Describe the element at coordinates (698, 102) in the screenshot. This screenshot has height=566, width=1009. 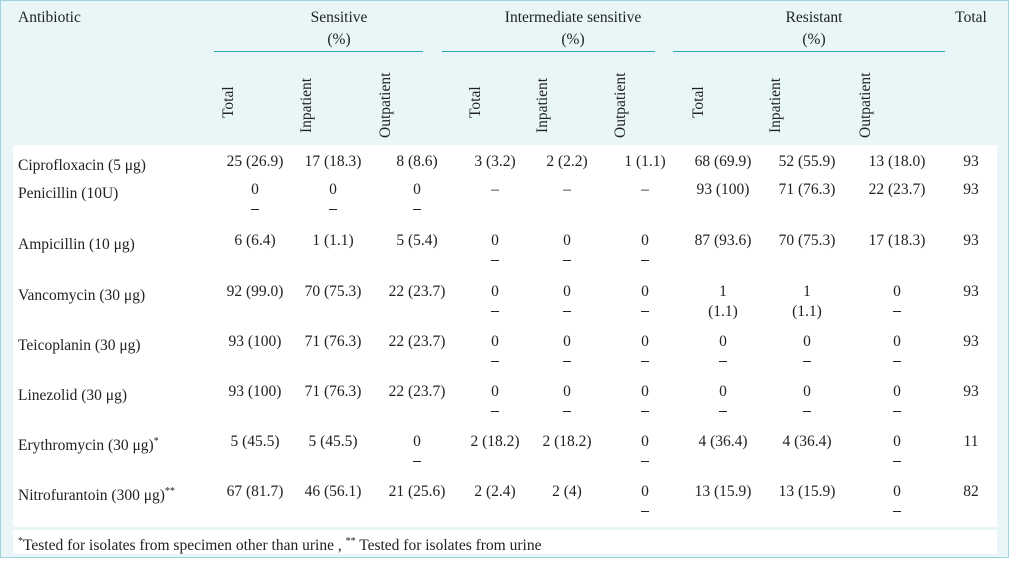
I see `subheader-resistant-total: Total` at that location.